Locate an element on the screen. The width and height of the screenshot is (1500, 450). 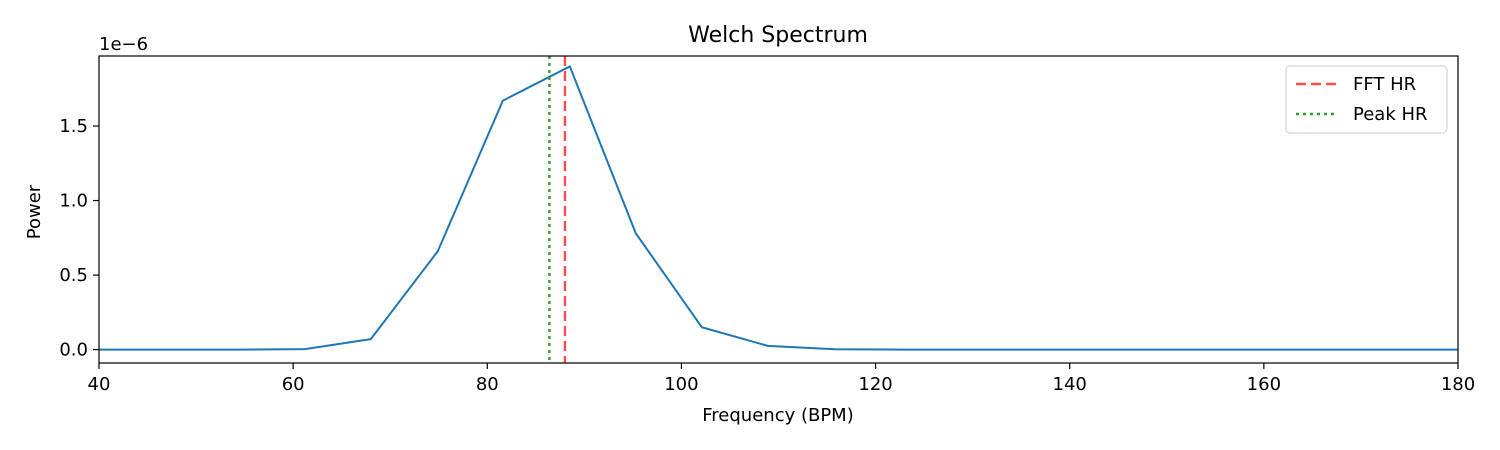
legend-items: FFT HR Peak HR is located at coordinates (1362, 99).